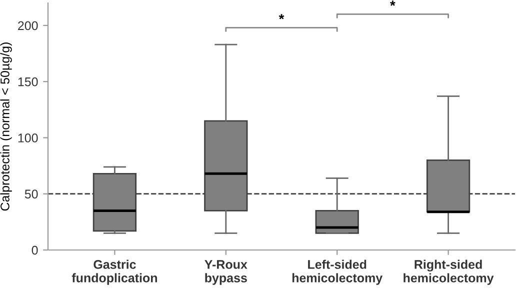  I want to click on x-tick-label: Y-Roux bypass, so click(226, 272).